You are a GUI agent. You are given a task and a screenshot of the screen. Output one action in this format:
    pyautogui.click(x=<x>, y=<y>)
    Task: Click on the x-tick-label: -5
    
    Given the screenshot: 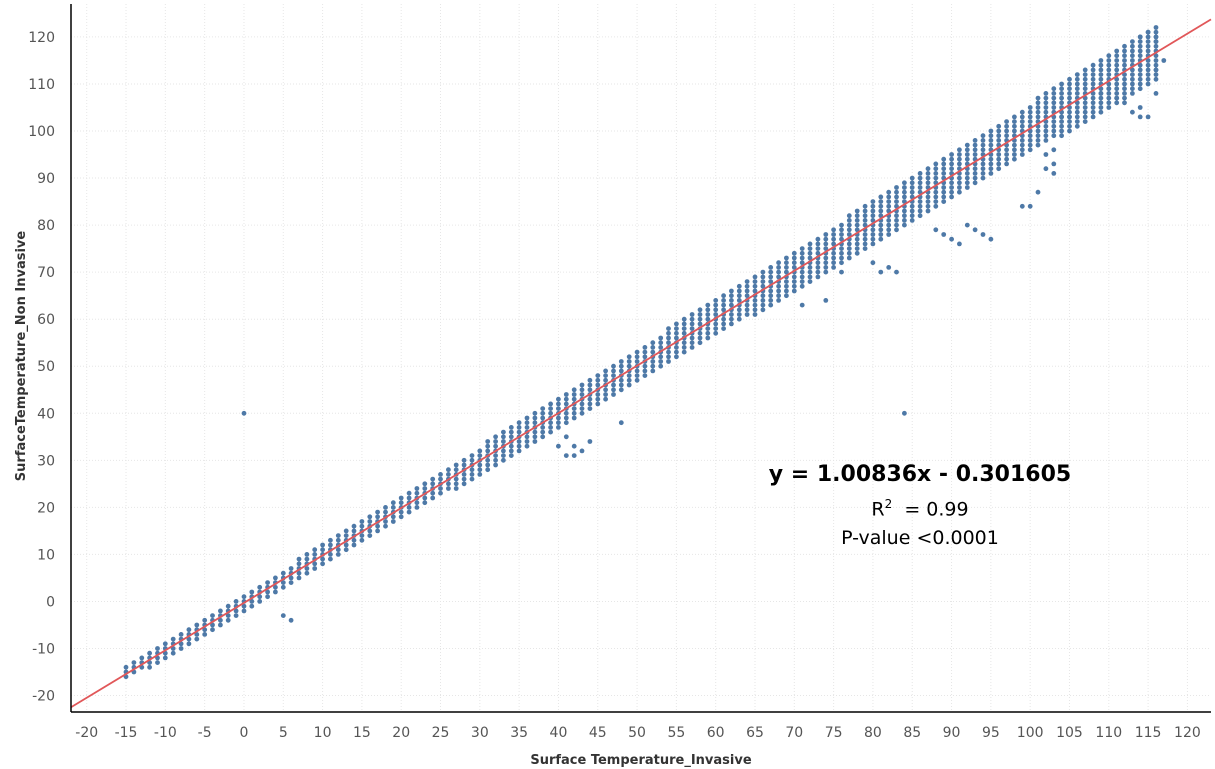 What is the action you would take?
    pyautogui.click(x=205, y=733)
    